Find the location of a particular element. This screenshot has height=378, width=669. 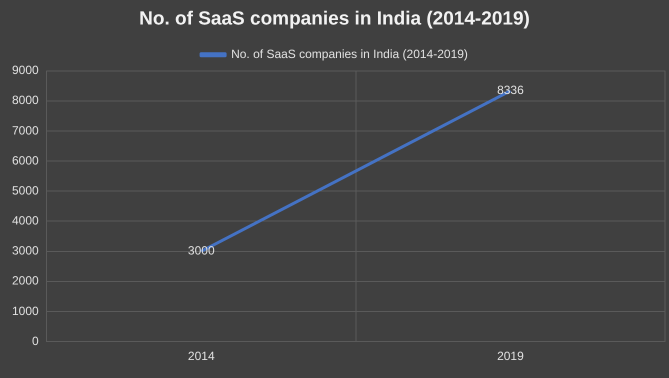

x-tick-label: 2019 is located at coordinates (510, 356).